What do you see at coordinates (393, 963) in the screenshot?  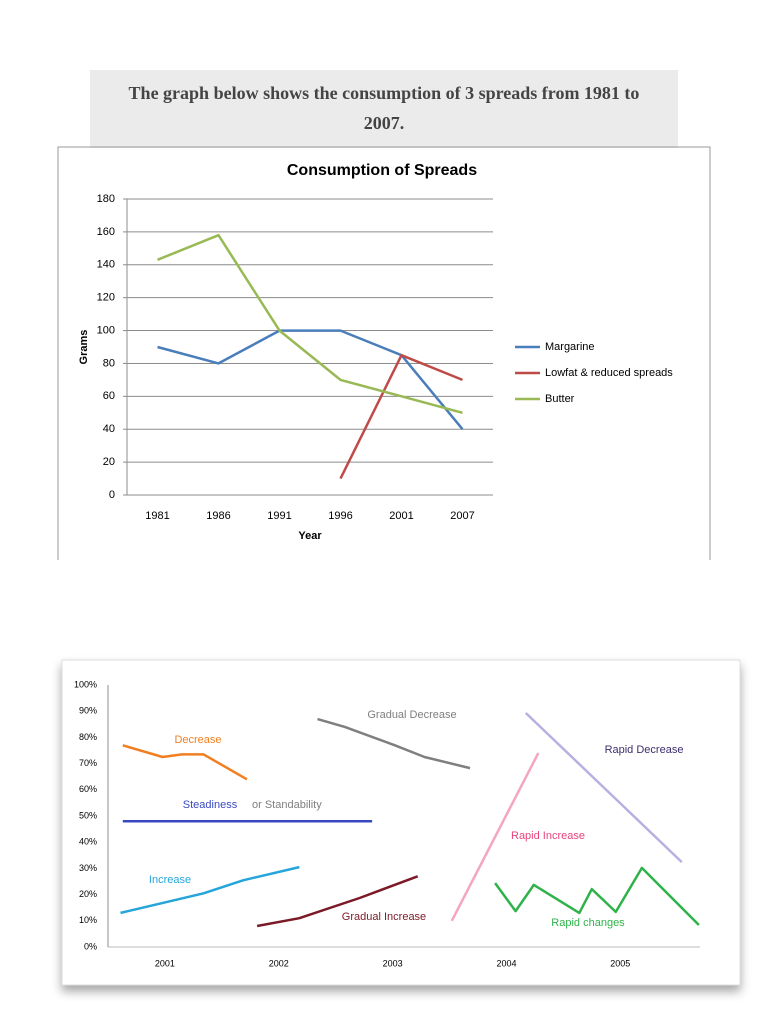 I see `x-tick-label: 2003` at bounding box center [393, 963].